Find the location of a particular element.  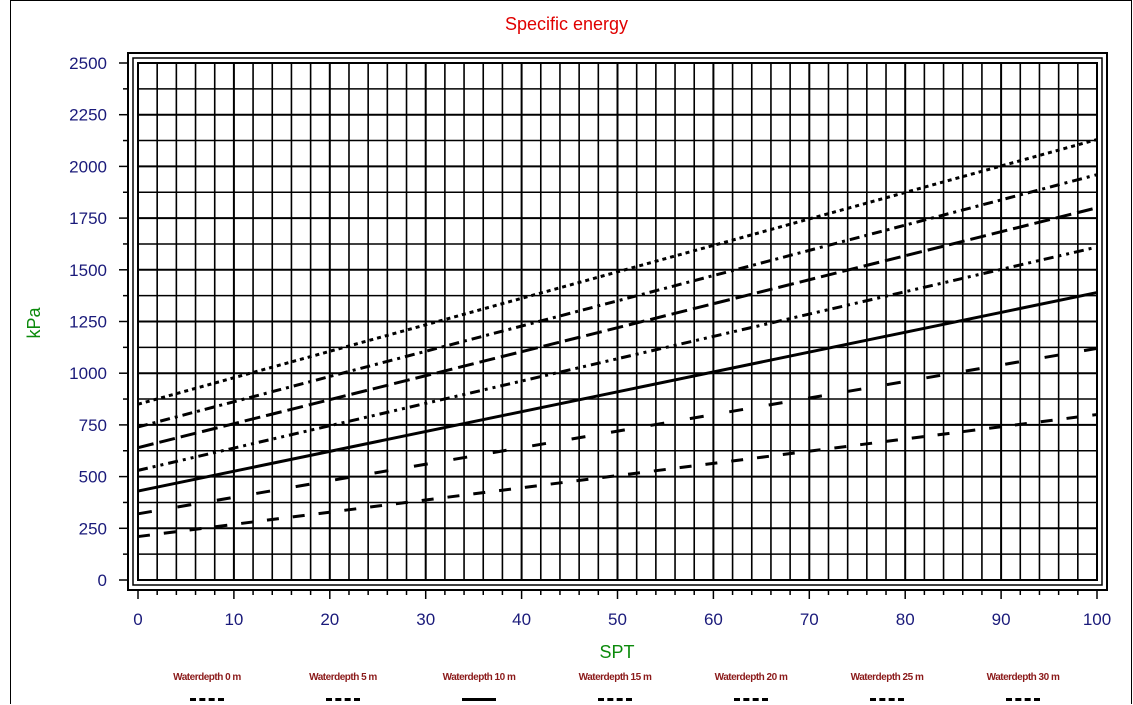

y-tick-label: 2000 is located at coordinates (88, 166).